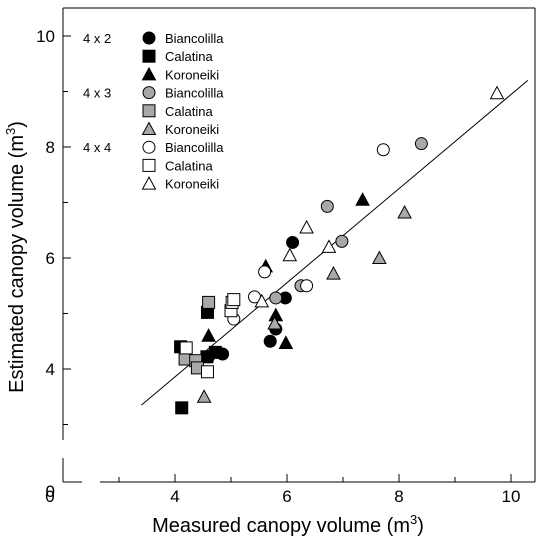 The width and height of the screenshot is (545, 550). I want to click on x-axis-title: Measured canopy volume (m3), so click(288, 524).